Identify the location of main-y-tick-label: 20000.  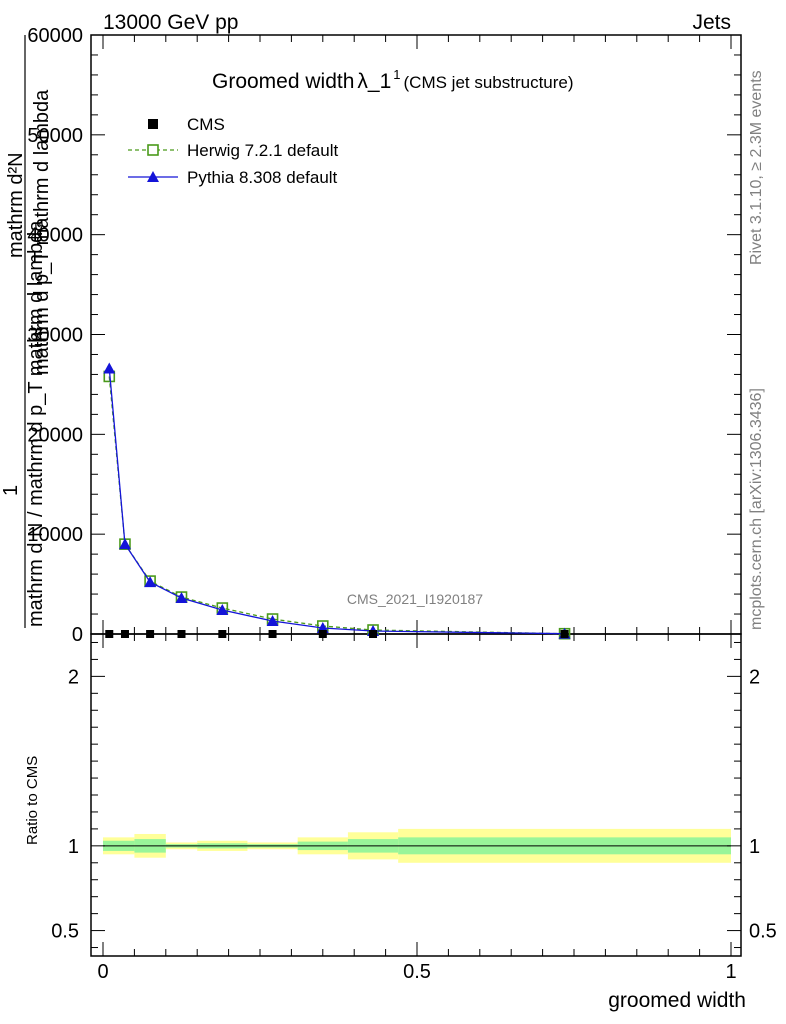
(55, 435).